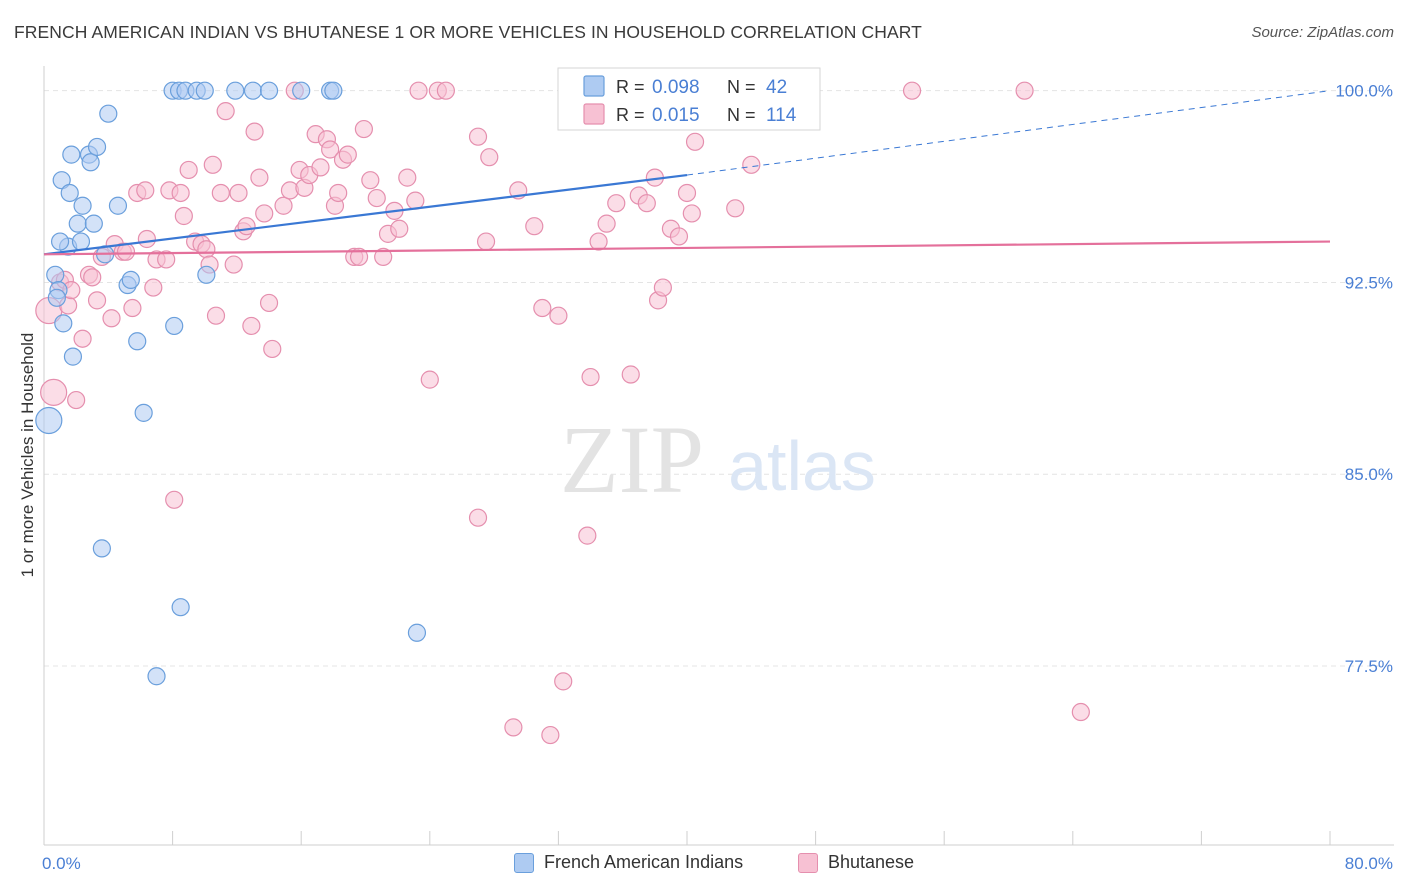  Describe the element at coordinates (689, 99) in the screenshot. I see `correlation-legend: R = 0.098 N = 42 R = 0.015 N = 114` at that location.